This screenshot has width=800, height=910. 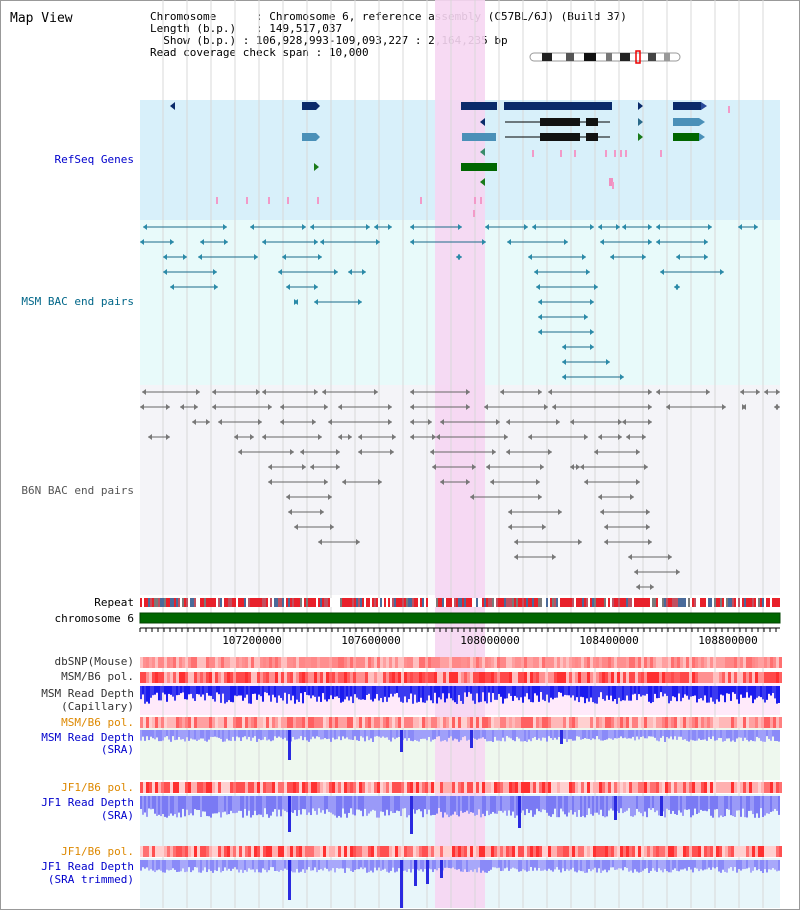 I want to click on msm-pol-heat-strip, so click(x=461, y=677).